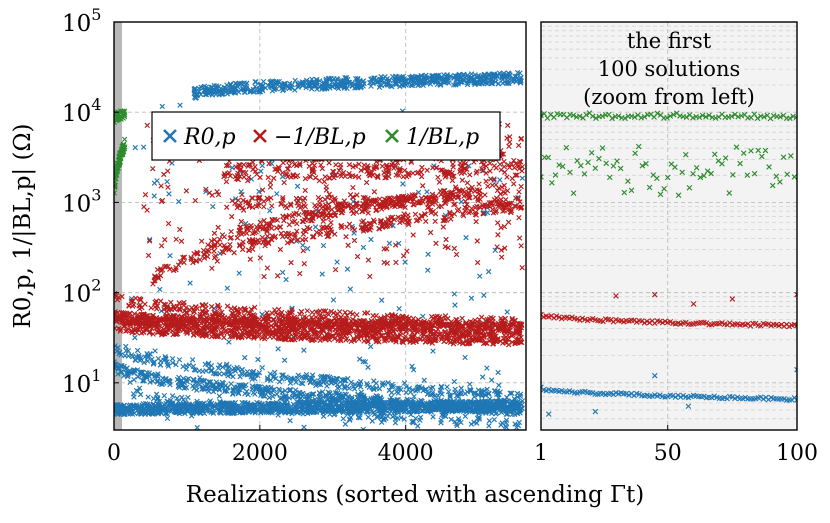  Describe the element at coordinates (118, 226) in the screenshot. I see `left-zoom-region` at that location.